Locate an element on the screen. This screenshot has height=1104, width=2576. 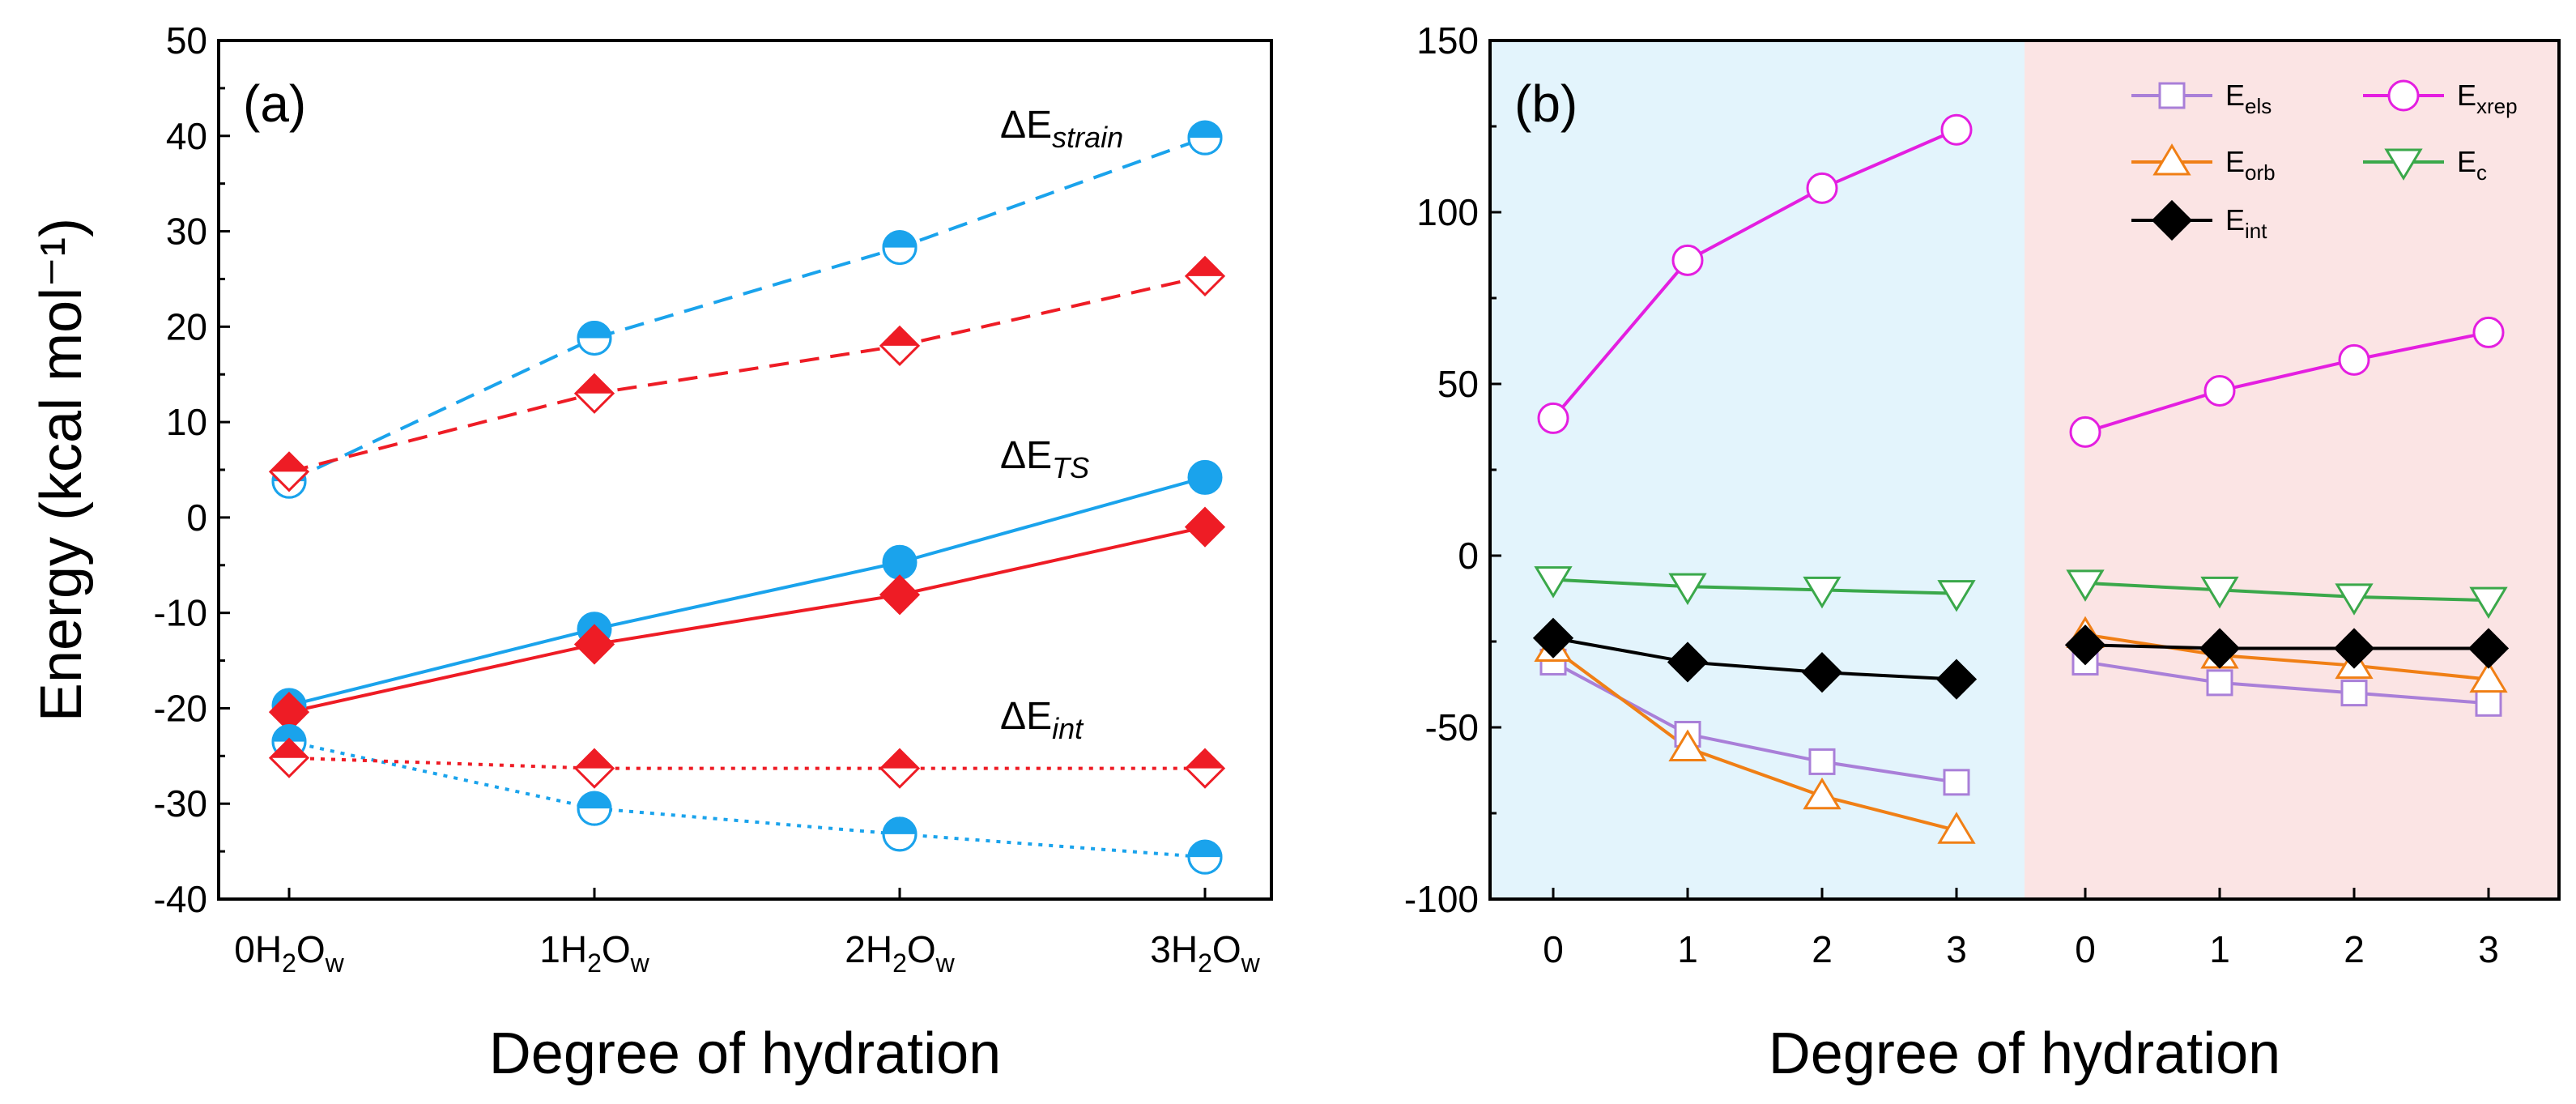
x-tick-label: 2H2Ow is located at coordinates (900, 953).